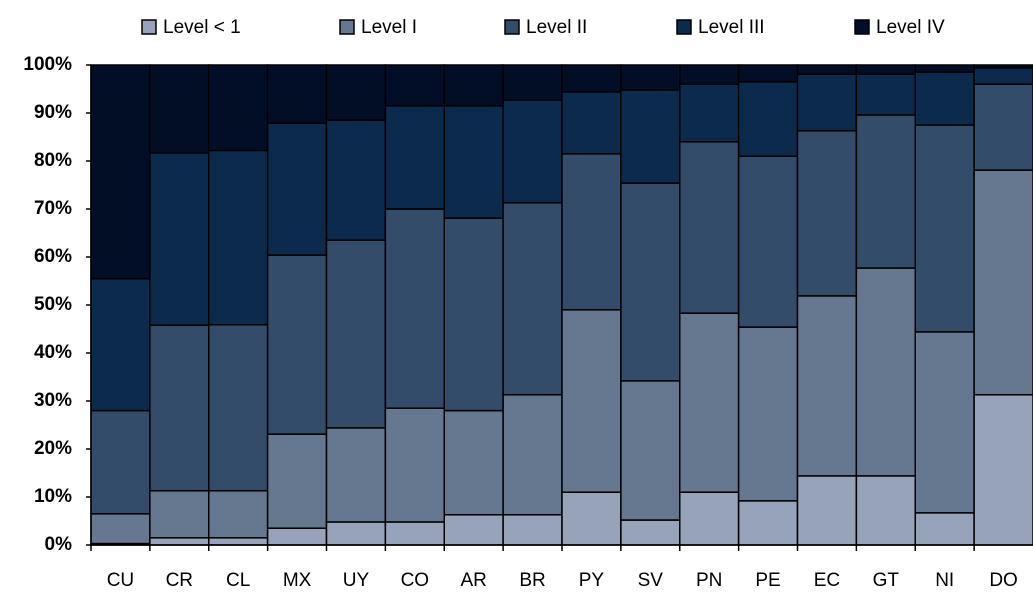 The width and height of the screenshot is (1033, 592). Describe the element at coordinates (886, 580) in the screenshot. I see `x-tick-label: GT` at that location.